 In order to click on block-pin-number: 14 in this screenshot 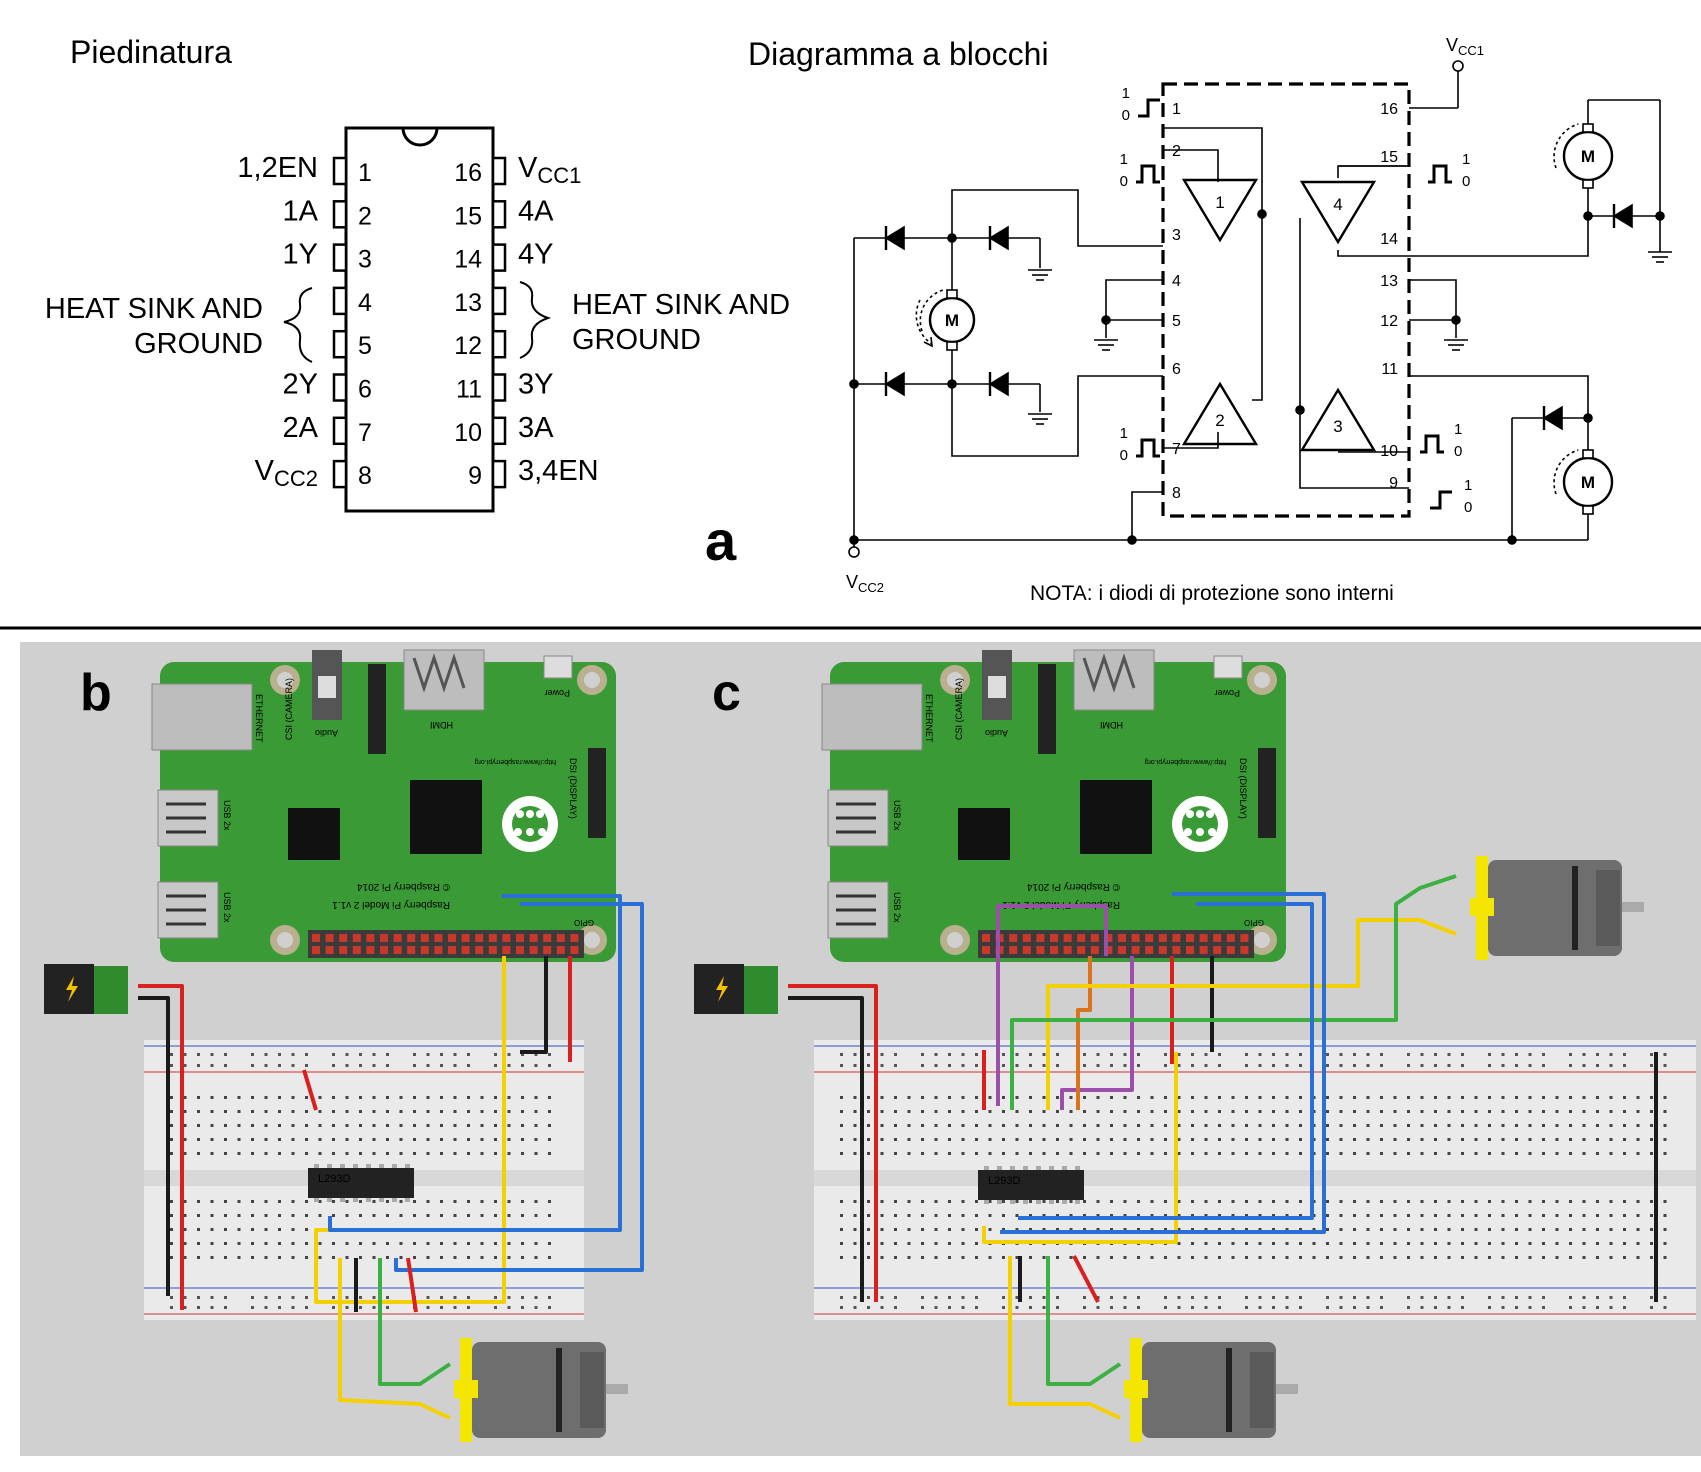, I will do `click(1389, 239)`.